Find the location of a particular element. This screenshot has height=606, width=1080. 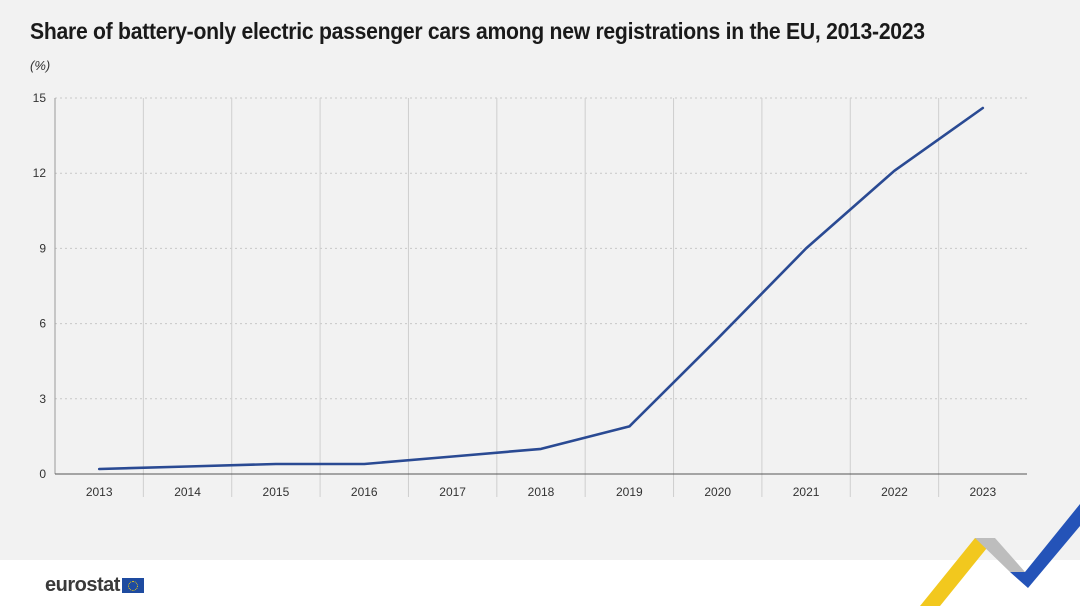

eurostat-logo: eurostat is located at coordinates (94, 585).